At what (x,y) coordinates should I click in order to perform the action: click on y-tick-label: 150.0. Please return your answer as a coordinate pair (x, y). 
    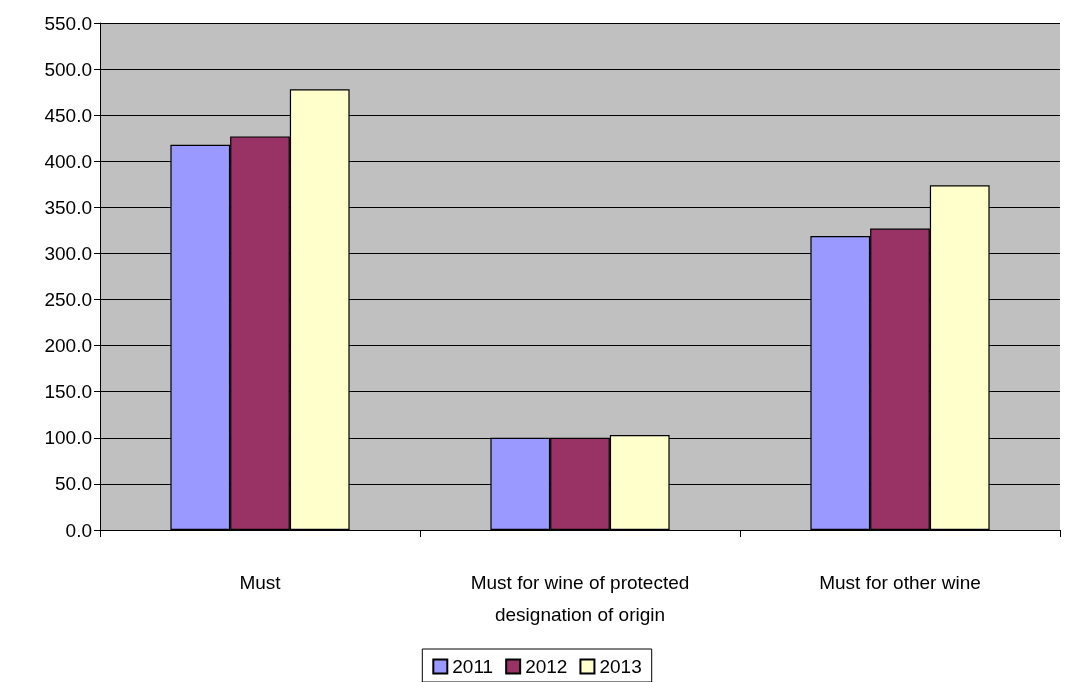
    Looking at the image, I should click on (68, 392).